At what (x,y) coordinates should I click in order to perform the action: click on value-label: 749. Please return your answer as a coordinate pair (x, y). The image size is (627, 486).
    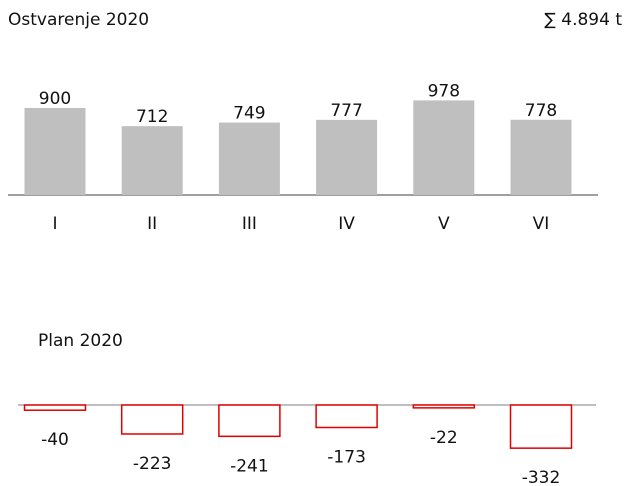
    Looking at the image, I should click on (249, 114).